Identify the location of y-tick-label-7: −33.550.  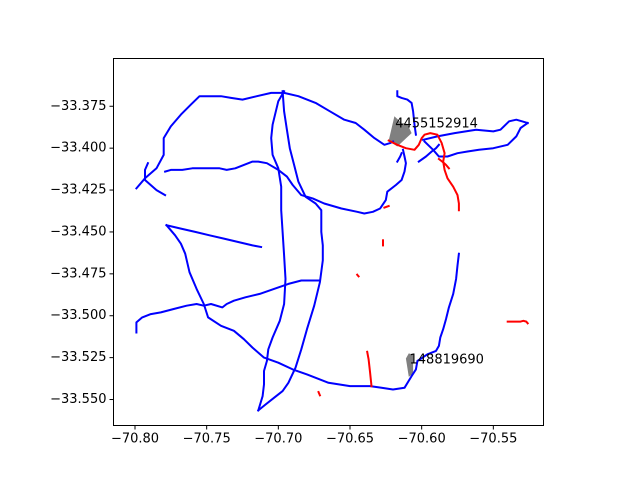
(78, 399).